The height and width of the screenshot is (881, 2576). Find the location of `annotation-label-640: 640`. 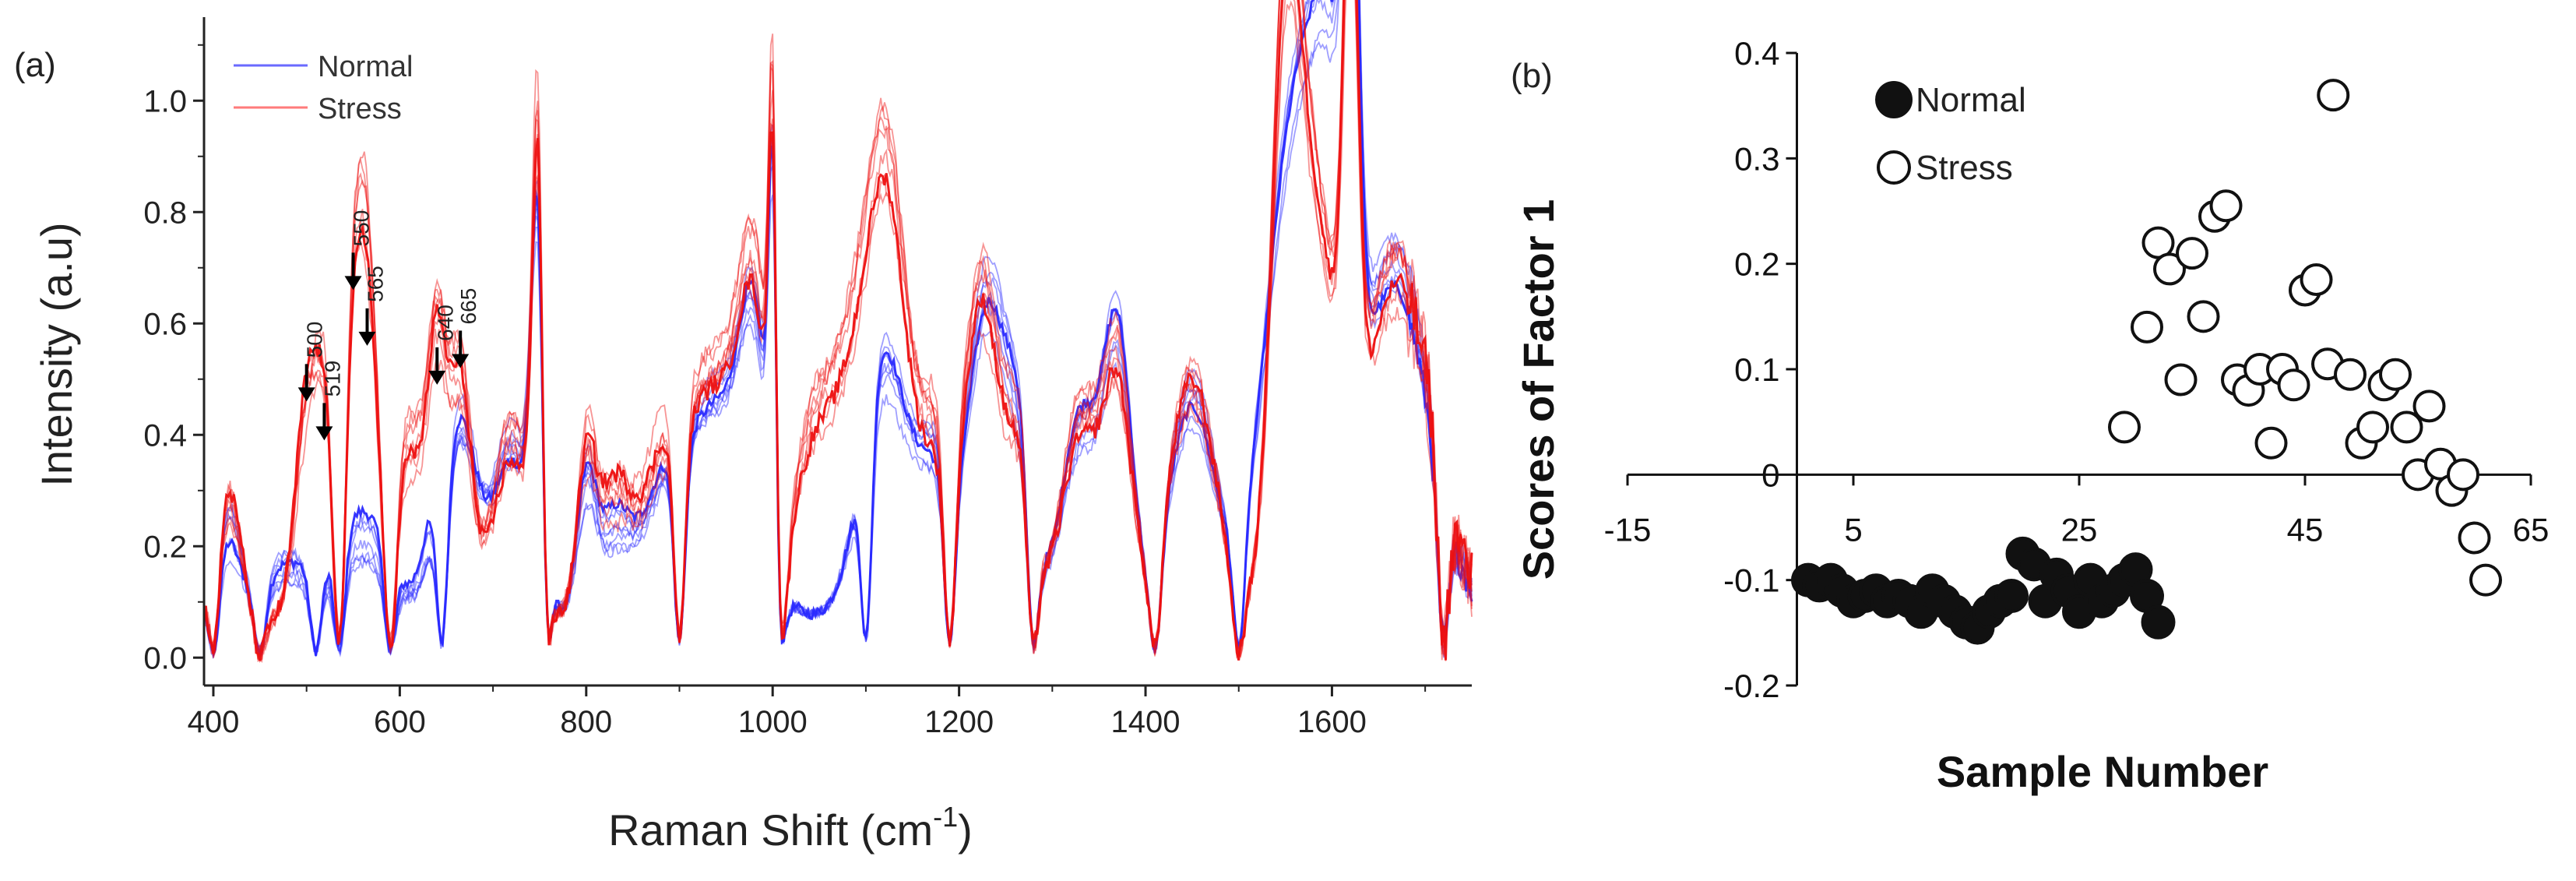

annotation-label-640: 640 is located at coordinates (445, 323).